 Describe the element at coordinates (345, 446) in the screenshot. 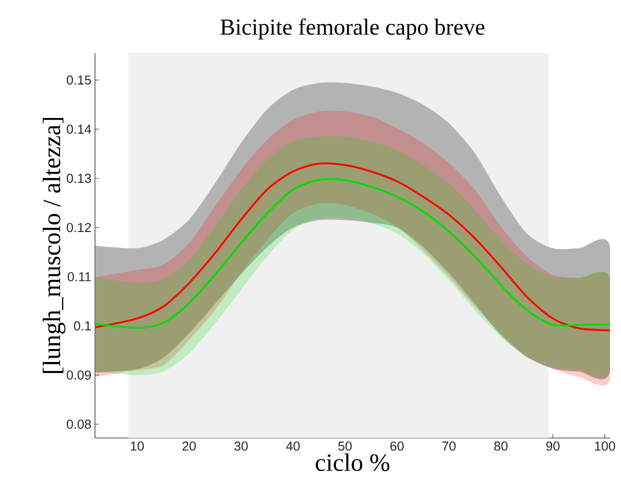

I see `x-tick-label: 50` at that location.